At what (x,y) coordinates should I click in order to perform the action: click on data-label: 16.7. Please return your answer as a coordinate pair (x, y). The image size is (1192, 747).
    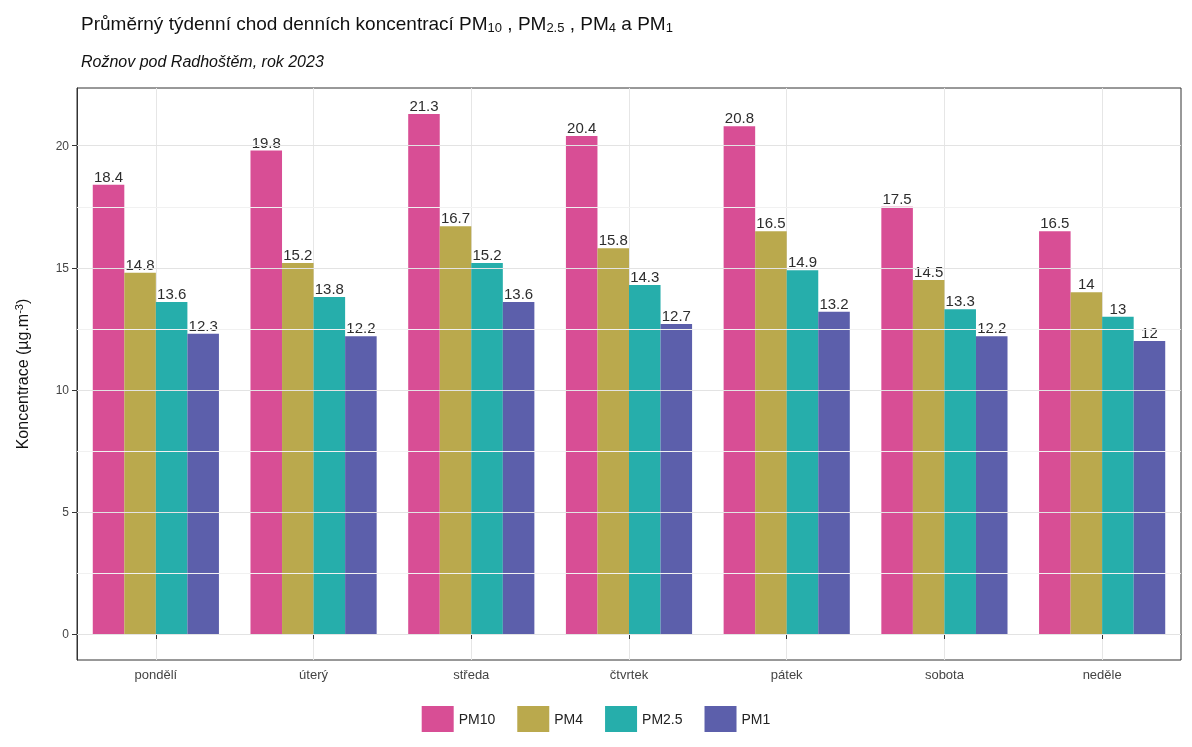
    Looking at the image, I should click on (455, 218).